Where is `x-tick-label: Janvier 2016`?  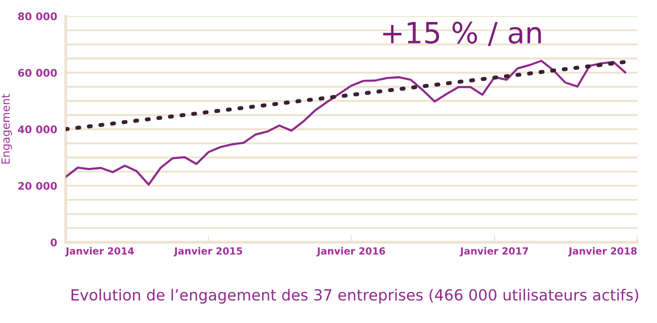 x-tick-label: Janvier 2016 is located at coordinates (351, 251).